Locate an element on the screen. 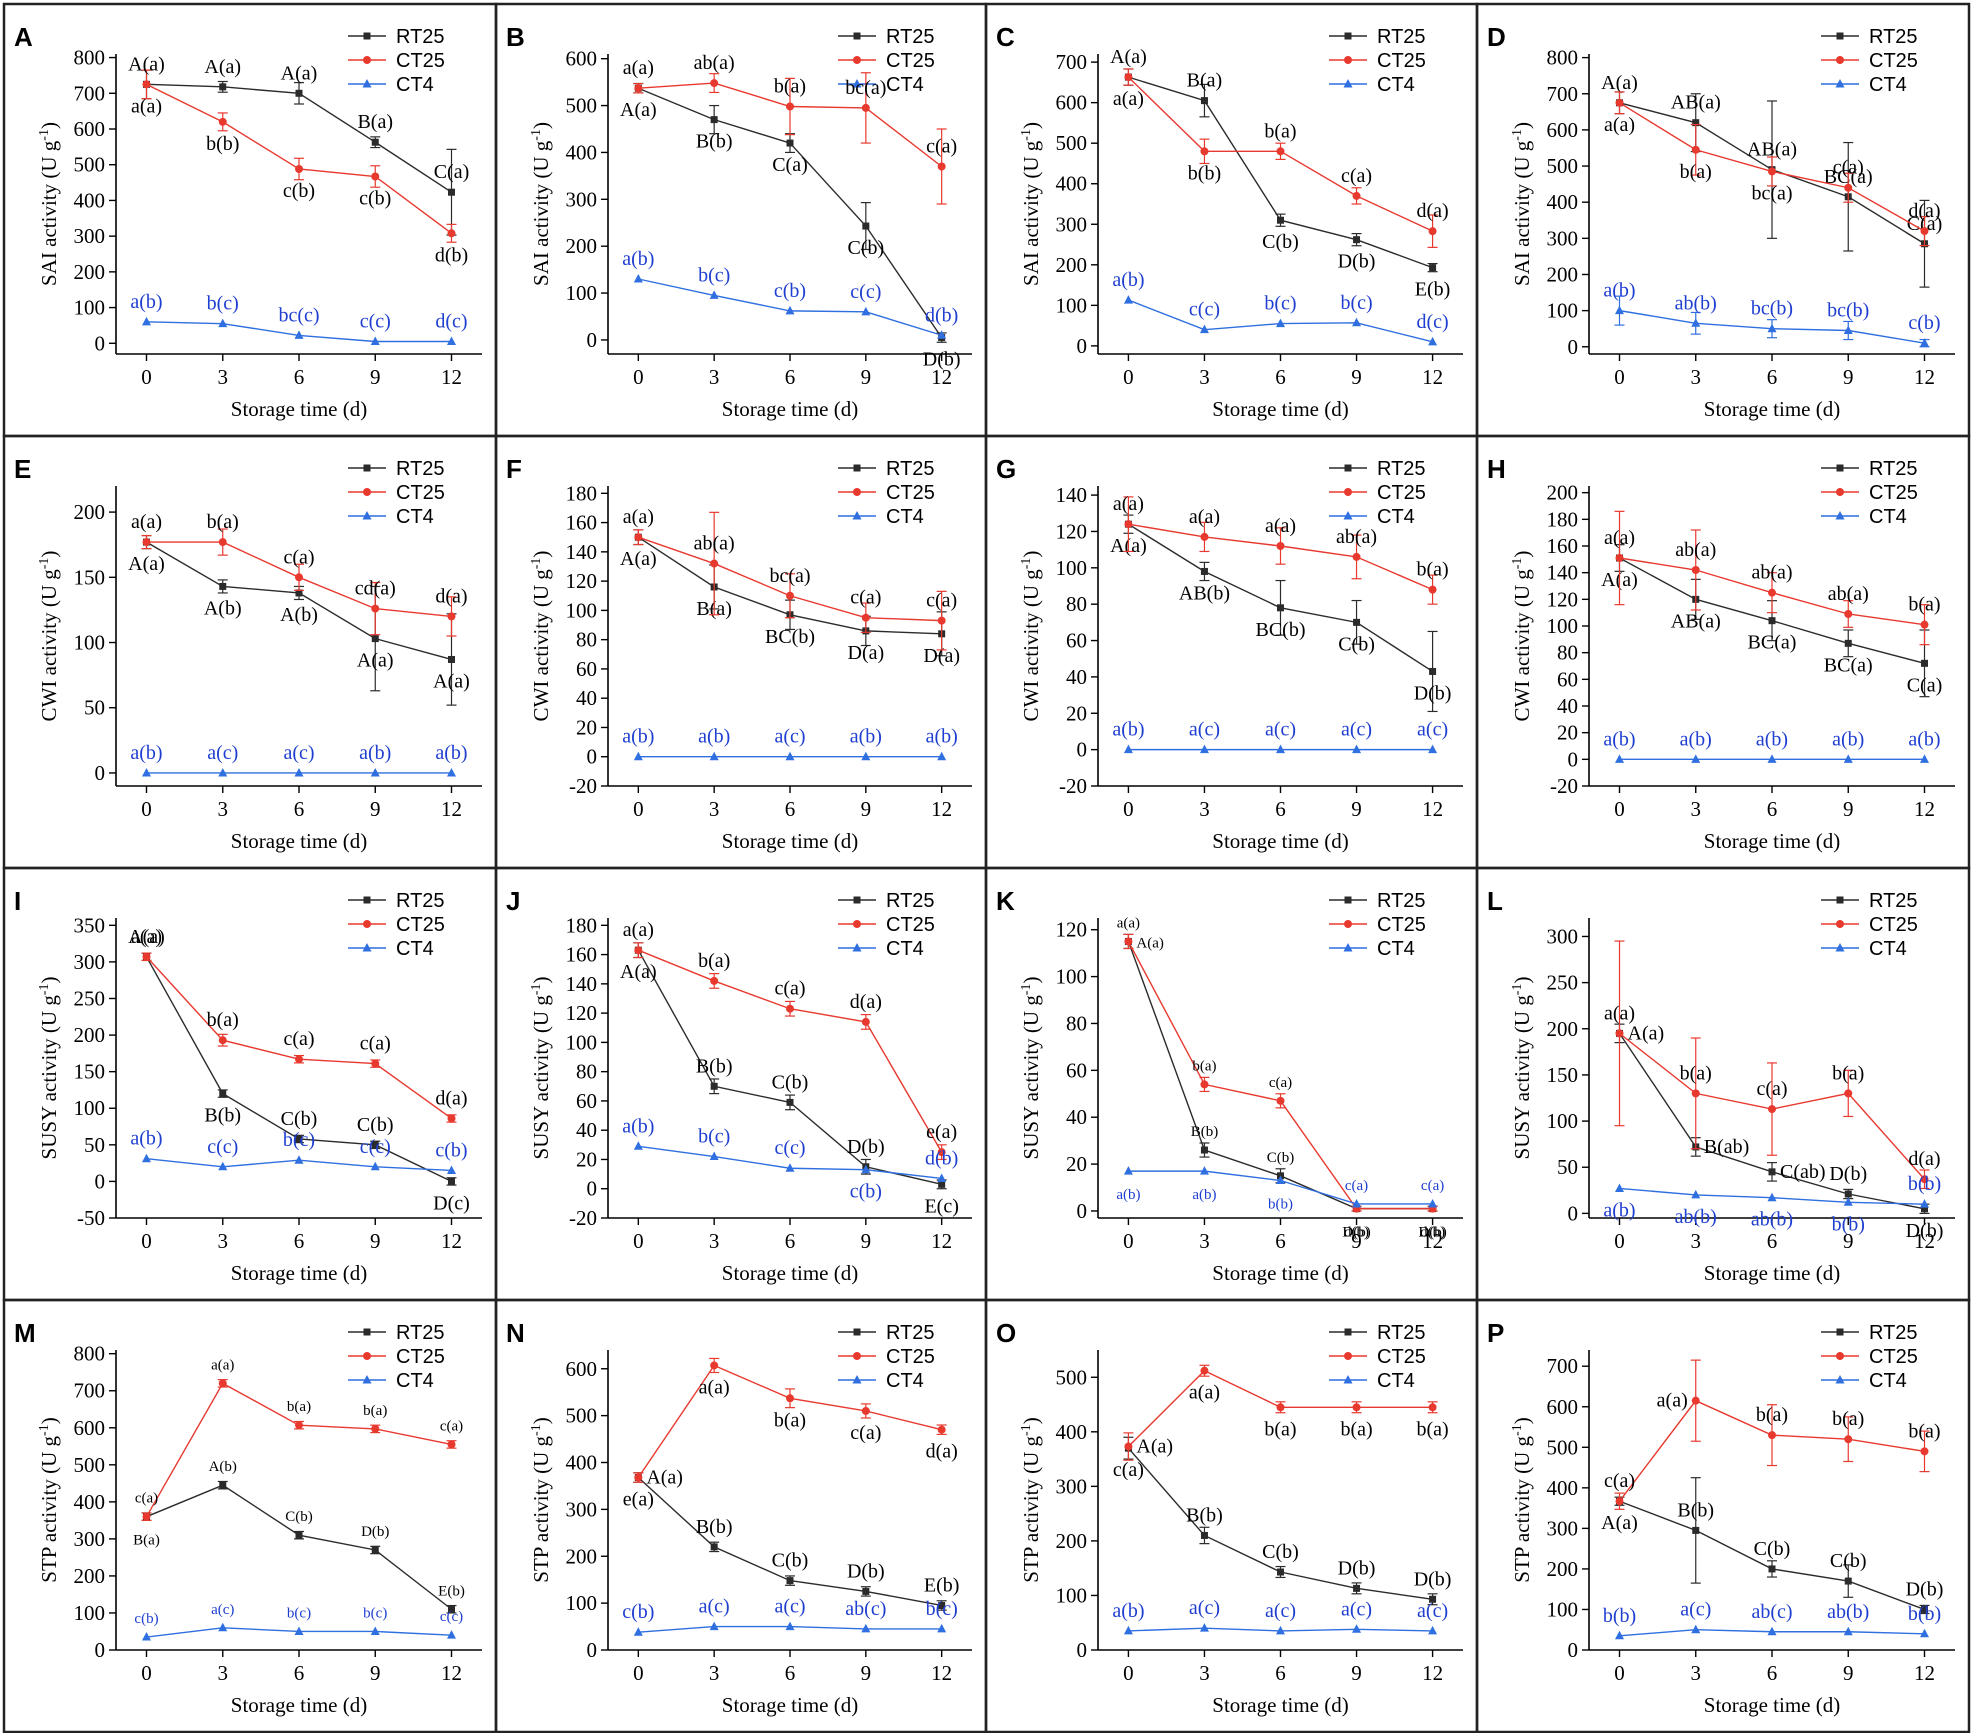  significance-label: c(a) is located at coordinates (1356, 176).